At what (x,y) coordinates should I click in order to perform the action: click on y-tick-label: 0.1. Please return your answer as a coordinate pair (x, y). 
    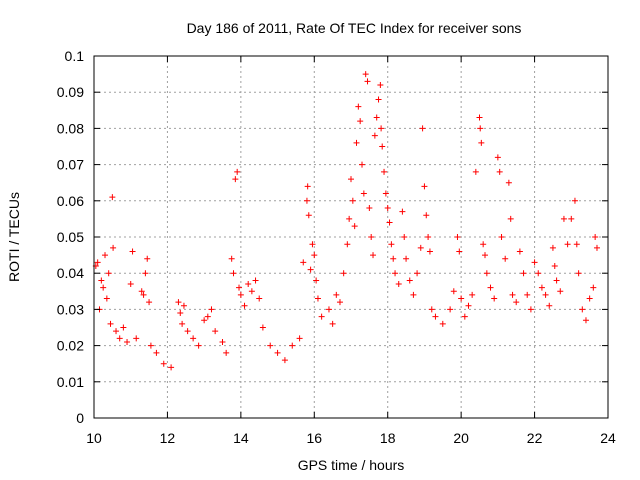
    Looking at the image, I should click on (75, 56).